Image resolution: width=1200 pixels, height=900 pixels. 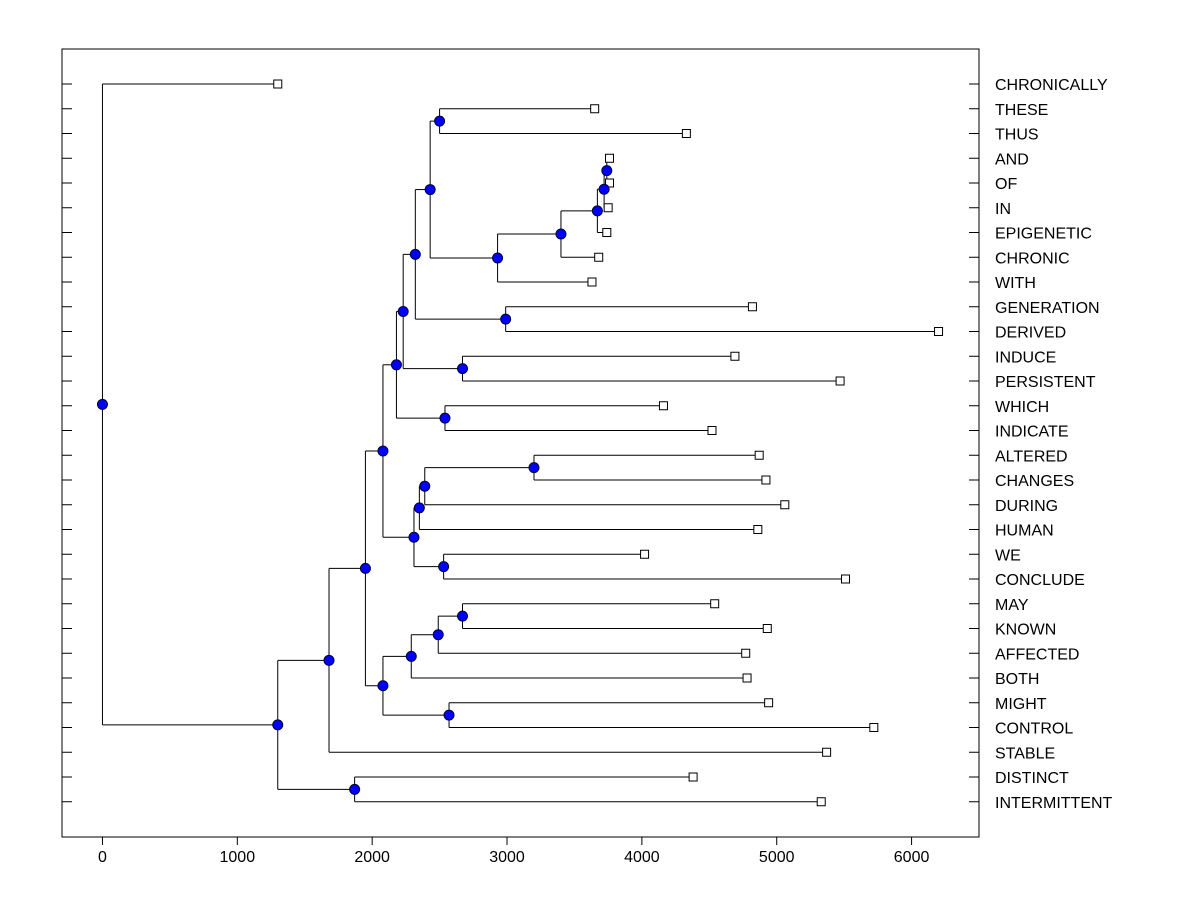 I want to click on leaf-label: HUMAN, so click(x=1024, y=531).